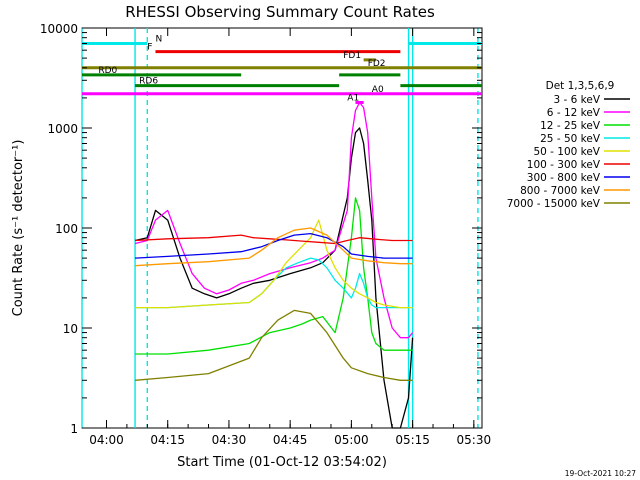  What do you see at coordinates (564, 178) in the screenshot?
I see `legend-label-6: 300 - 800 keV` at bounding box center [564, 178].